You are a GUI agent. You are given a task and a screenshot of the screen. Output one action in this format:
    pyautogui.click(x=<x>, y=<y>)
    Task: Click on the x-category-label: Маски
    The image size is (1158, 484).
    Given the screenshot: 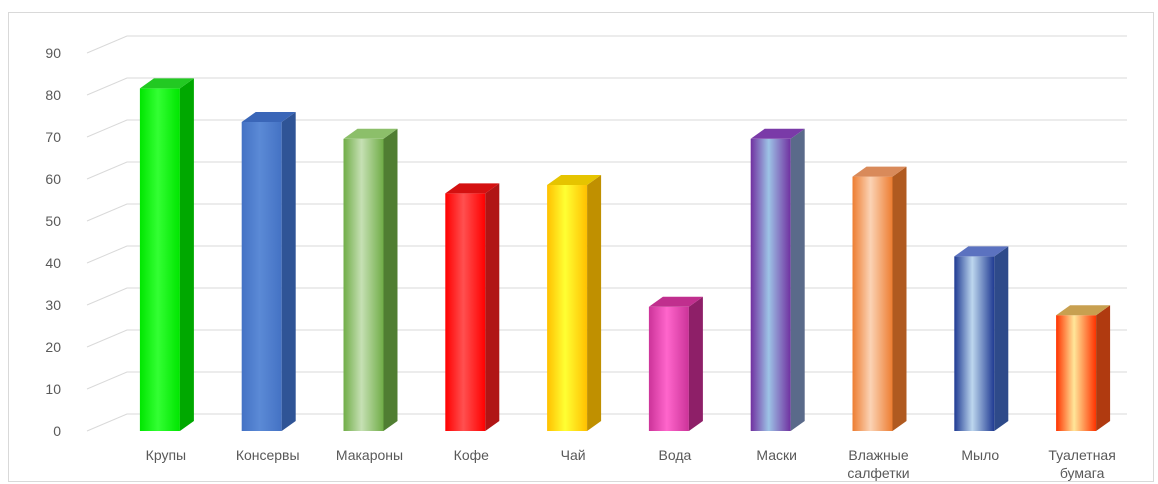 What is the action you would take?
    pyautogui.click(x=776, y=455)
    